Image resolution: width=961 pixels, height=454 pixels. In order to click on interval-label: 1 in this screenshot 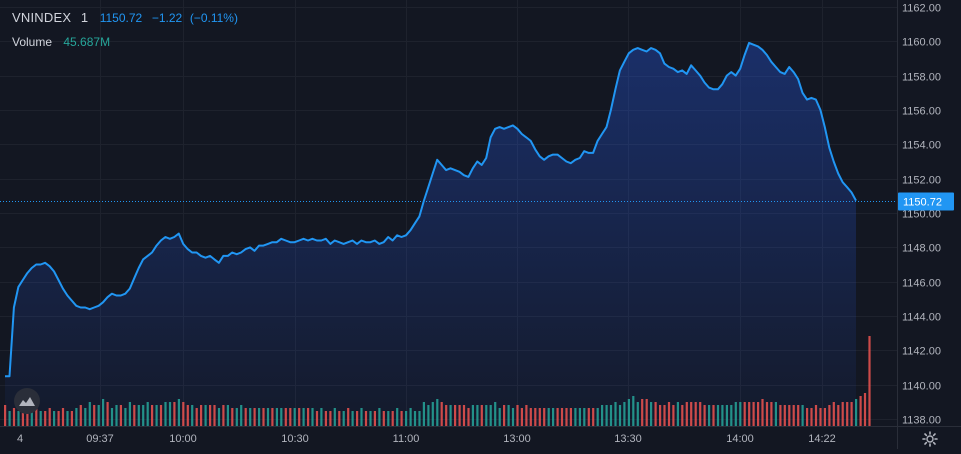, I will do `click(84, 17)`.